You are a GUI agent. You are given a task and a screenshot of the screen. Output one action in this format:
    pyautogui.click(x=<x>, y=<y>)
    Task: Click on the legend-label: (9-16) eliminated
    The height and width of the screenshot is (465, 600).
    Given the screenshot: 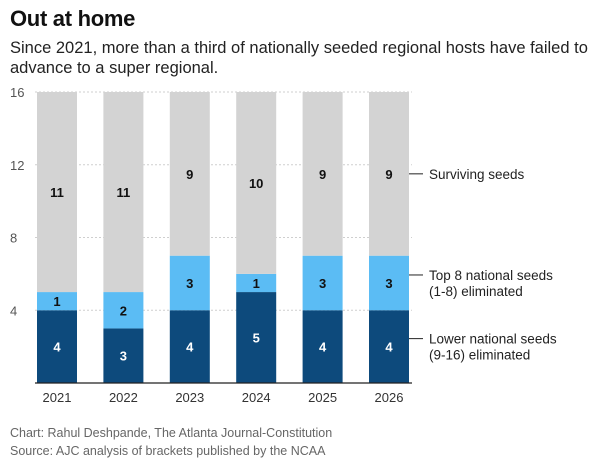 What is the action you would take?
    pyautogui.click(x=479, y=355)
    